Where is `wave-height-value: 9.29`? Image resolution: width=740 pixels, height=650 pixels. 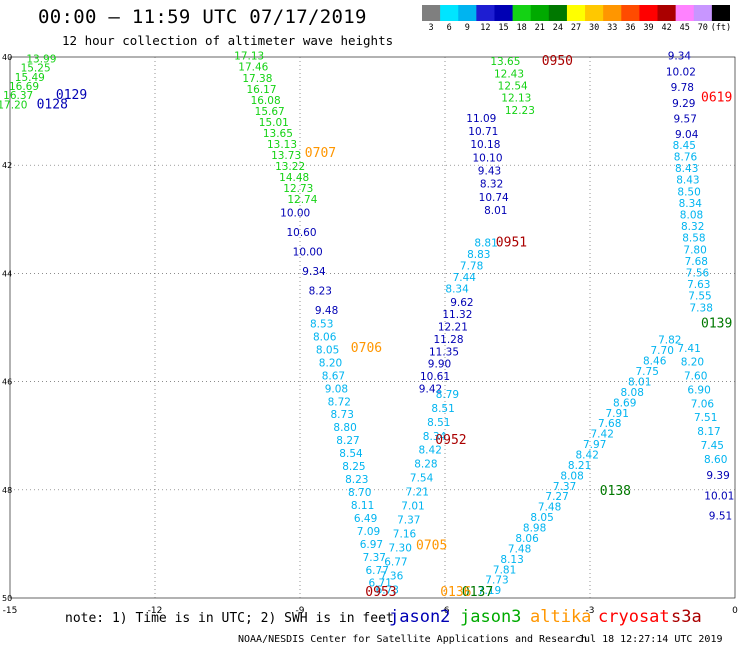 wave-height-value: 9.29 is located at coordinates (683, 104).